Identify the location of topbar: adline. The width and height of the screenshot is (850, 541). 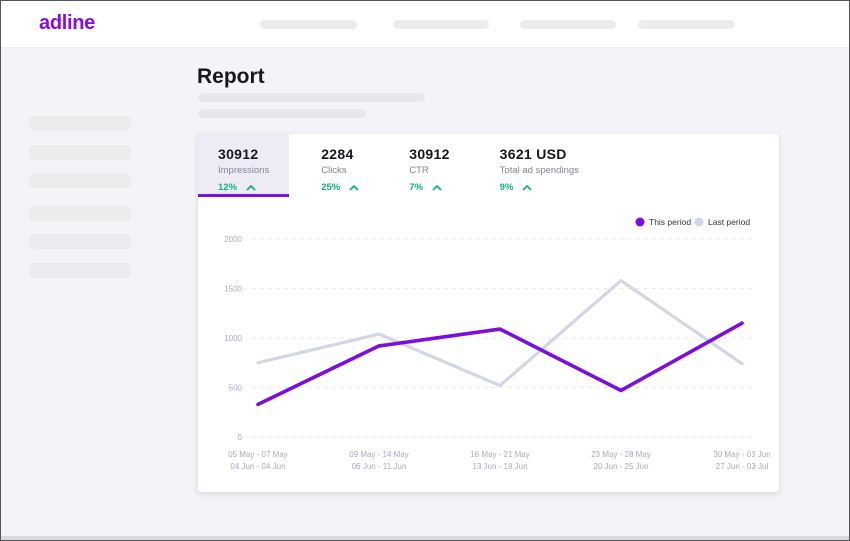
(425, 24).